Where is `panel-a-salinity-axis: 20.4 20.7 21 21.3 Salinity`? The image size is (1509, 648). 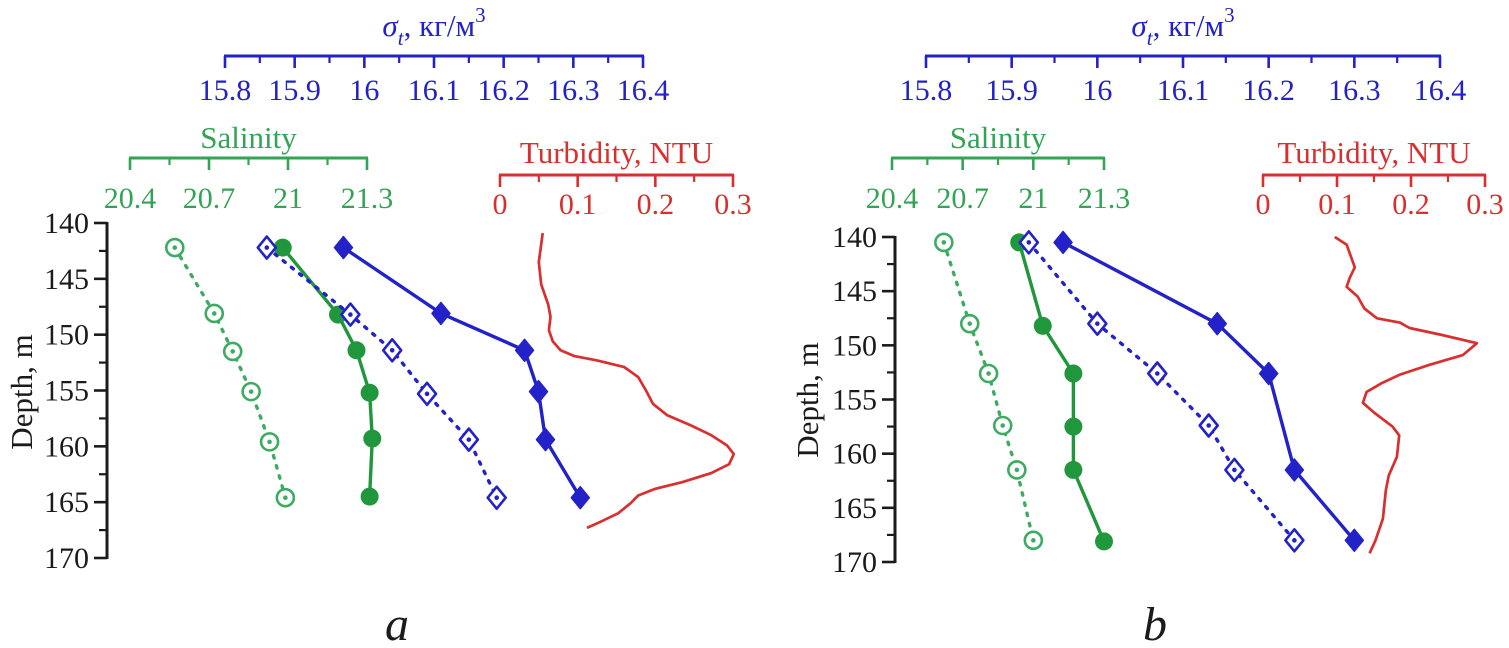 panel-a-salinity-axis: 20.4 20.7 21 21.3 Salinity is located at coordinates (249, 167).